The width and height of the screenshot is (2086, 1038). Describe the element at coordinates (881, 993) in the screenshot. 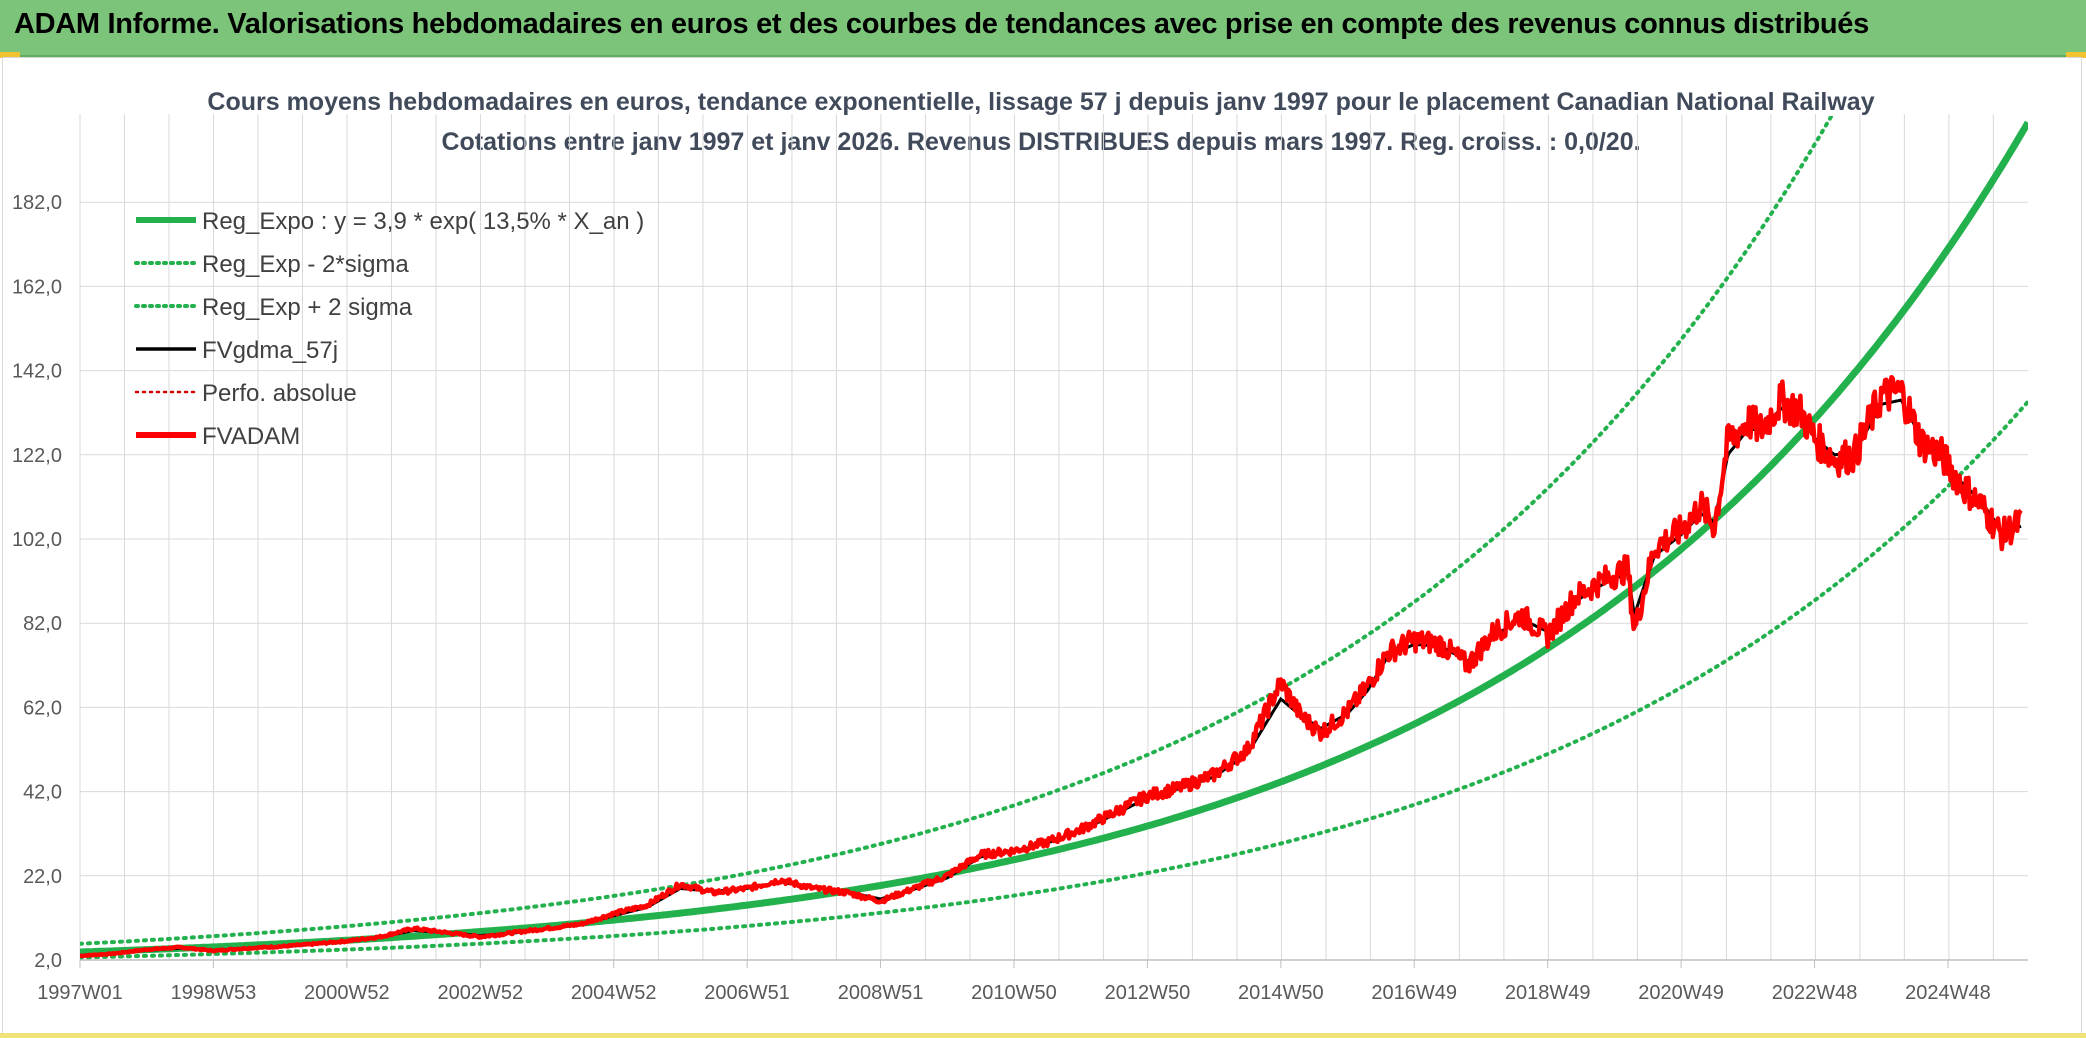

I see `x-tick-label: 2008W51` at that location.